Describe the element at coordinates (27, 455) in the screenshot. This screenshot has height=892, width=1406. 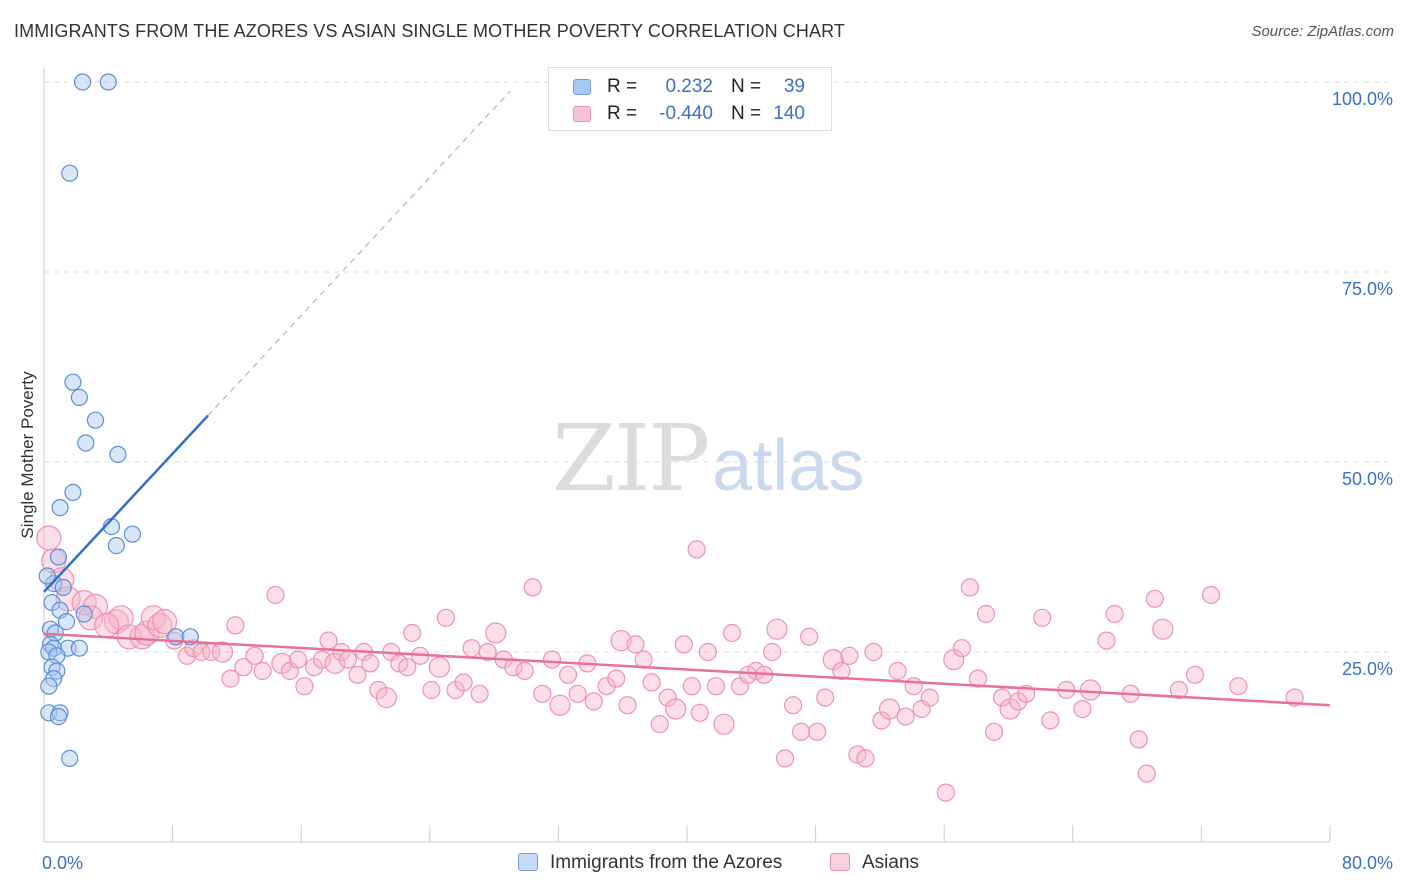
I see `y-axis-title: Single Mother Poverty` at that location.